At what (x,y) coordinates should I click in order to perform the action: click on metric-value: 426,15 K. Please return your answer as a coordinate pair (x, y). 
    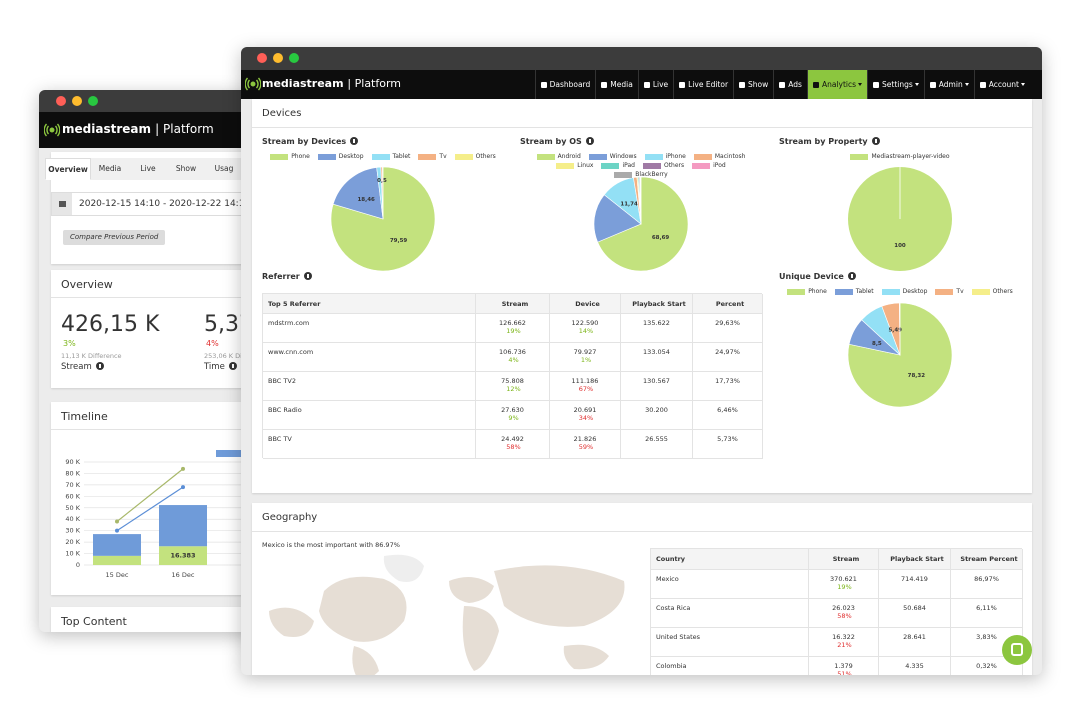
    Looking at the image, I should click on (110, 324).